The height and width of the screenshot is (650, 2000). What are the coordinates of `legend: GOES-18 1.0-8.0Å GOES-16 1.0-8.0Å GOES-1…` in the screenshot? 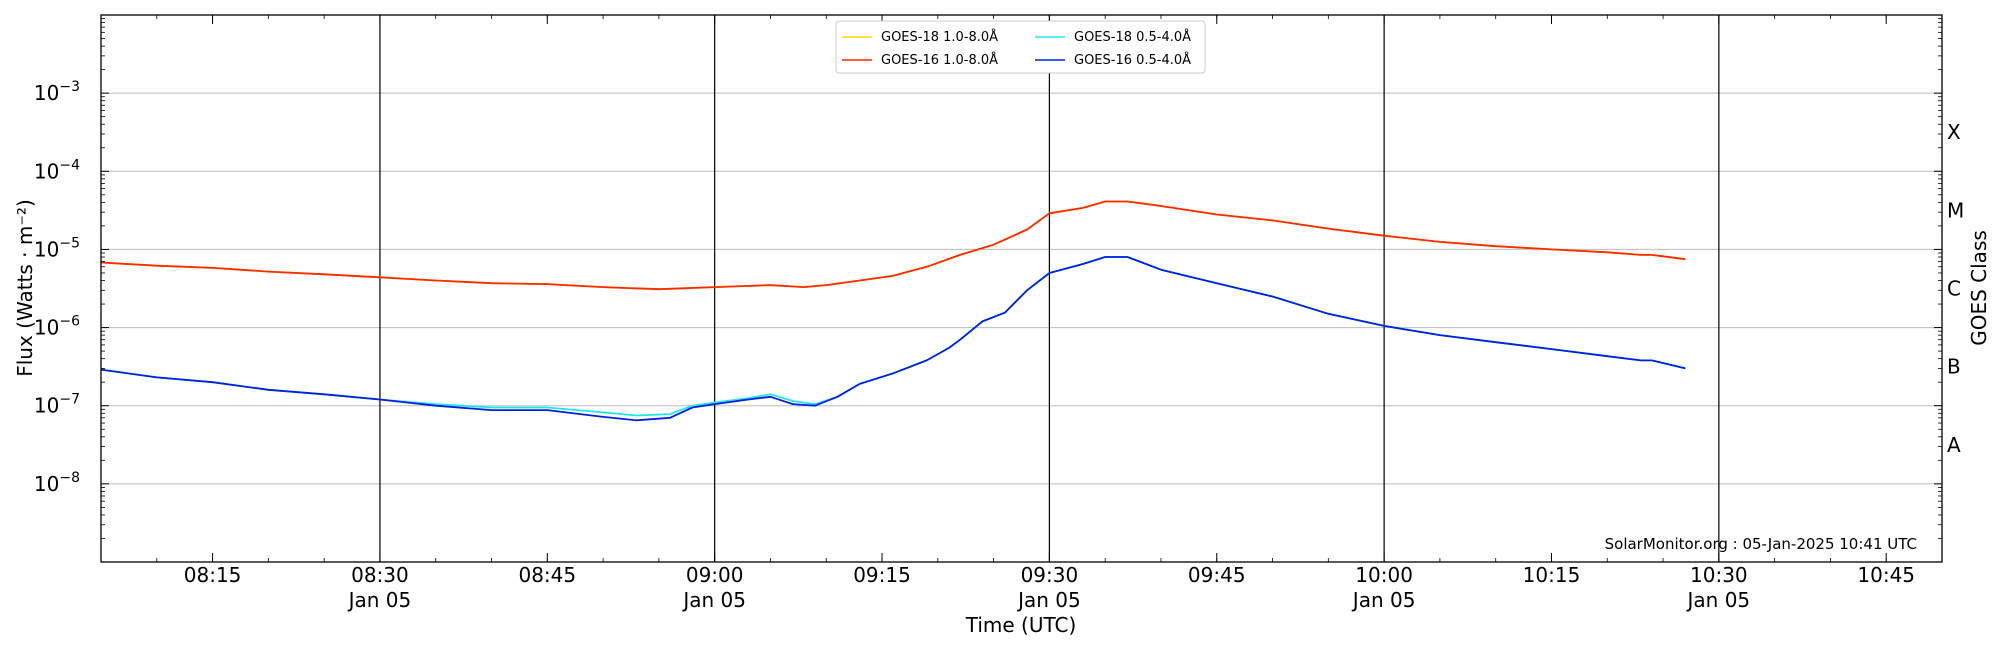 It's located at (1020, 47).